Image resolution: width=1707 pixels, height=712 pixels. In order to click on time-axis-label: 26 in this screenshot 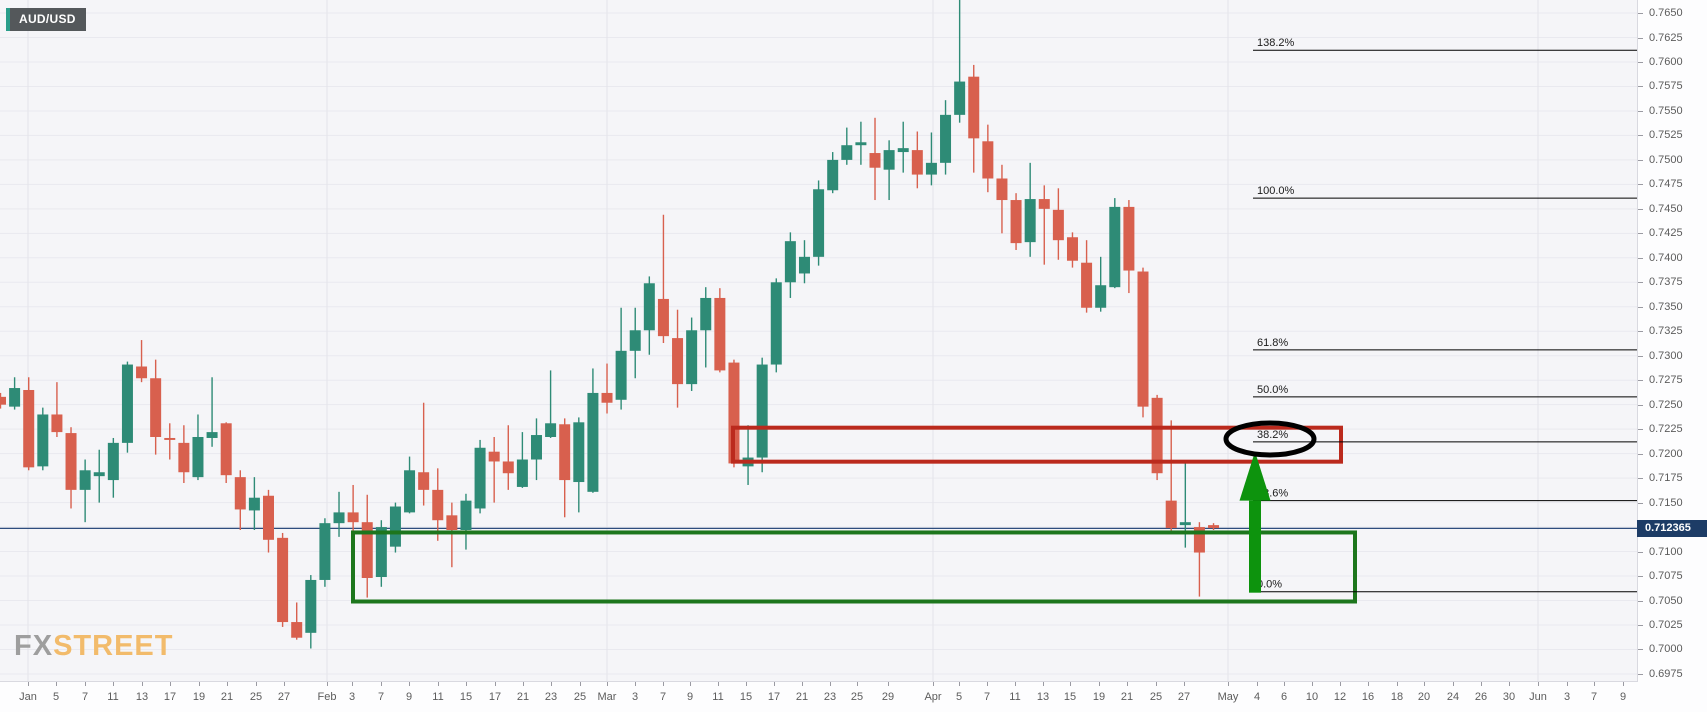, I will do `click(1481, 697)`.